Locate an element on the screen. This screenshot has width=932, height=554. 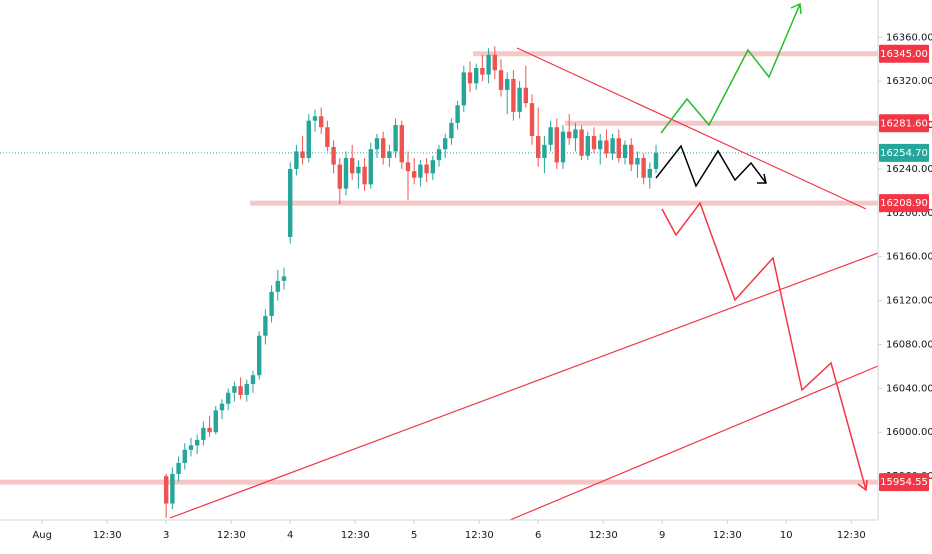
y-tick-label: 16240.00 is located at coordinates (909, 169).